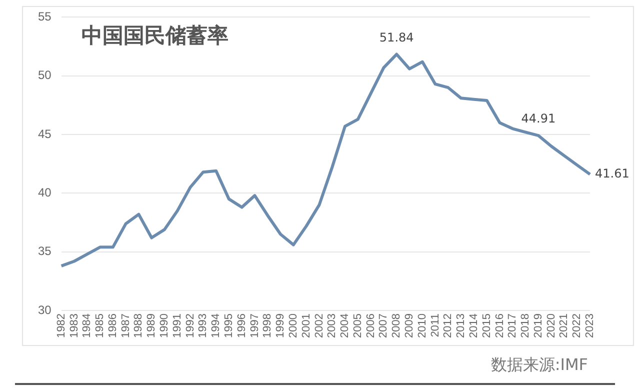 This screenshot has height=389, width=640. I want to click on x-tick-label: 2005, so click(358, 326).